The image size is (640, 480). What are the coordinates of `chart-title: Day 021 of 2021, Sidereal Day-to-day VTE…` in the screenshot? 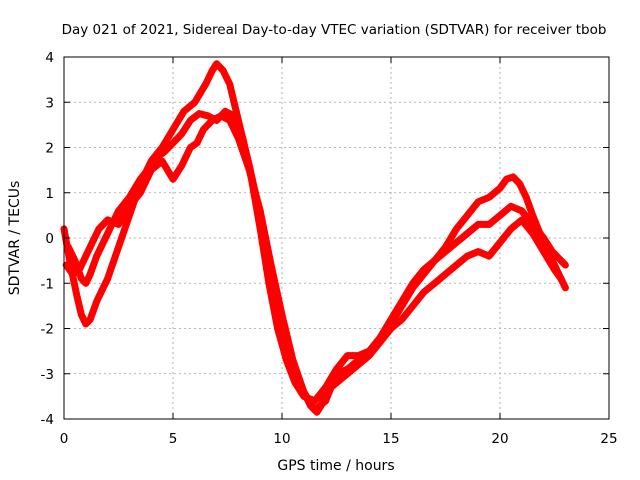 It's located at (334, 30).